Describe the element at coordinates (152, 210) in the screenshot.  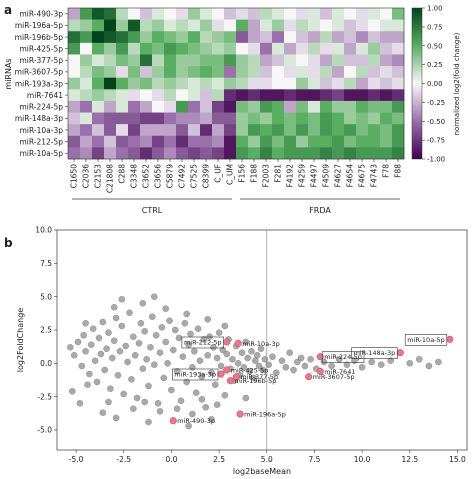
I see `heatmap-group-label: CTRL` at that location.